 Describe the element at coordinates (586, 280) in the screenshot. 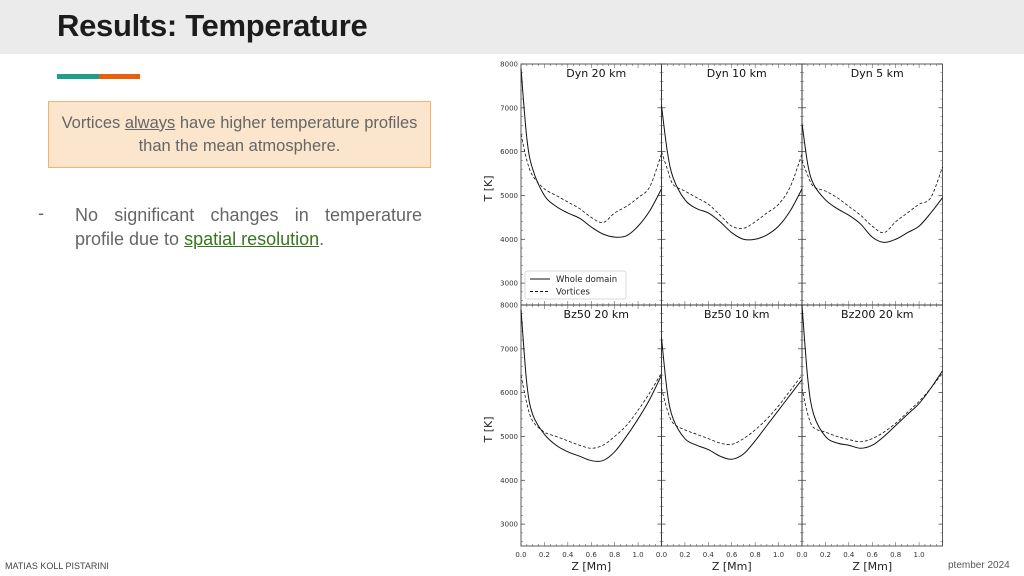

I see `legend-label: Whole domain` at that location.